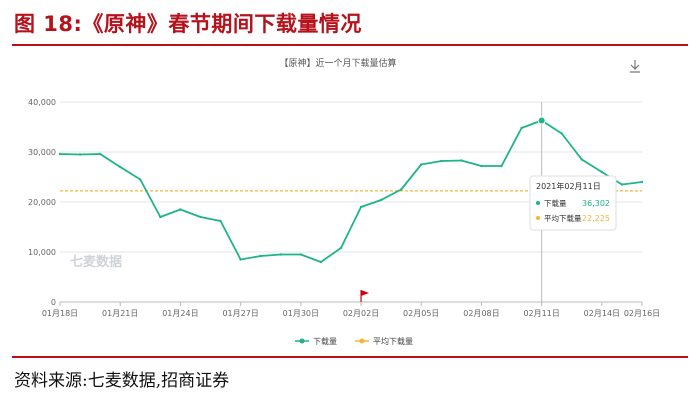  Describe the element at coordinates (337, 63) in the screenshot. I see `chart-title: 【原神】近一个月下载量估算` at that location.